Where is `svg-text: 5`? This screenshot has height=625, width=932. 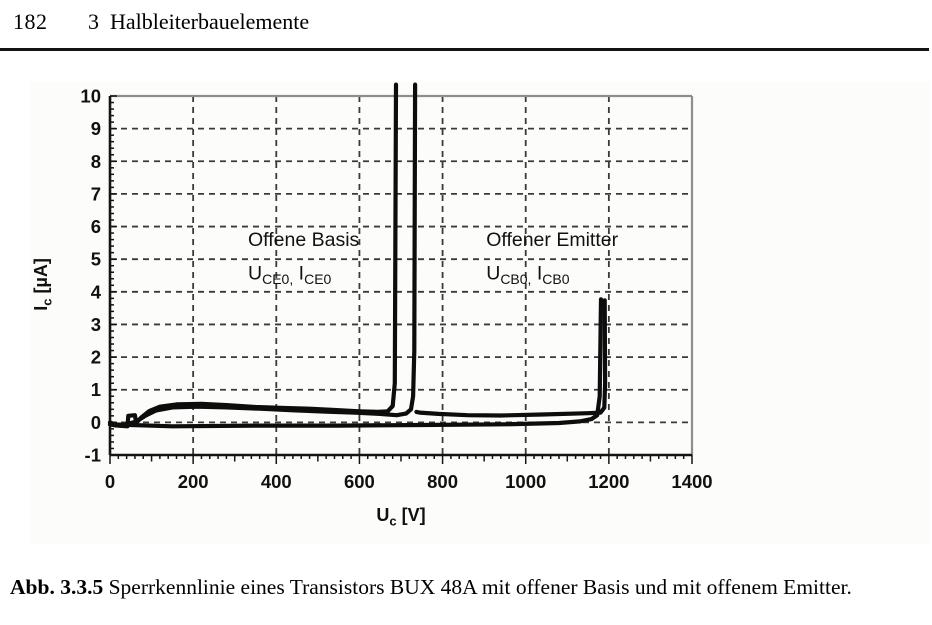
svg-text: 5 is located at coordinates (96, 259).